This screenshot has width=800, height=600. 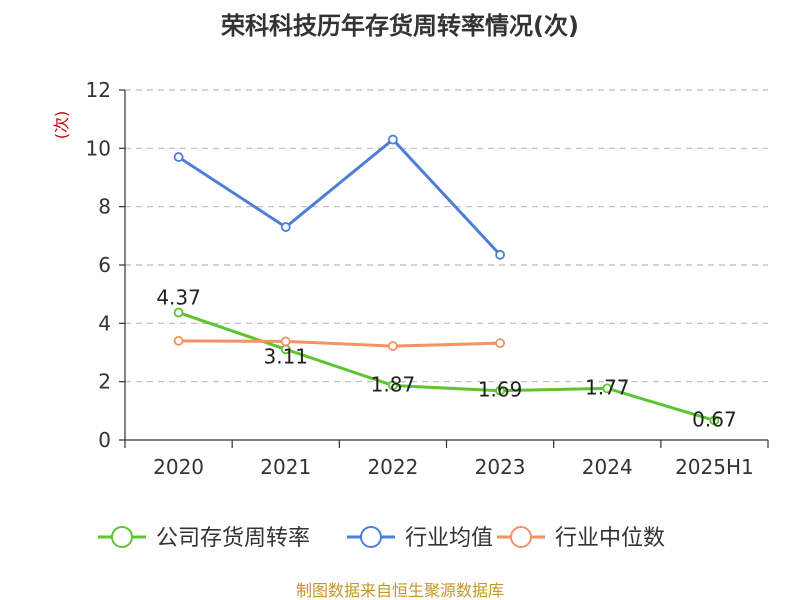 I want to click on y-tick-label: 6, so click(x=104, y=265).